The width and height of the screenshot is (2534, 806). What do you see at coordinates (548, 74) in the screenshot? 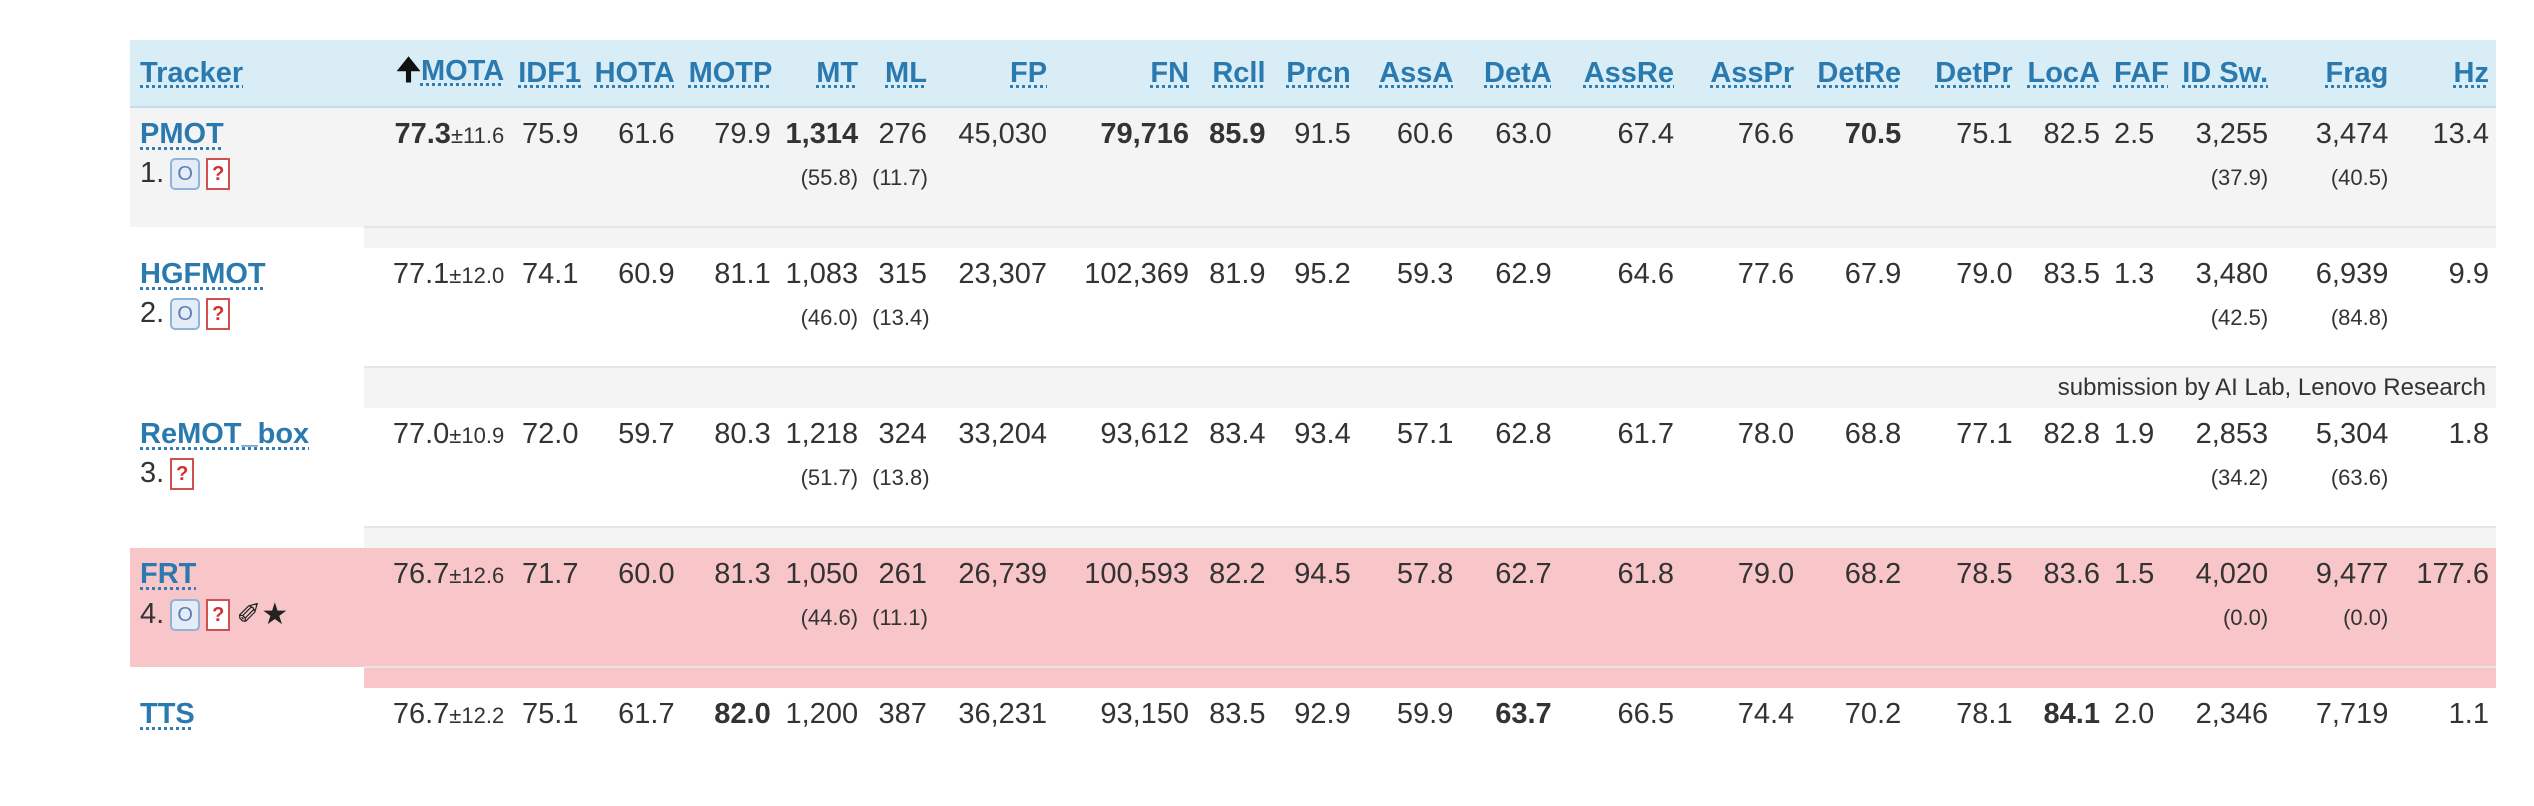
I see `col-header-idf1: IDF1` at bounding box center [548, 74].